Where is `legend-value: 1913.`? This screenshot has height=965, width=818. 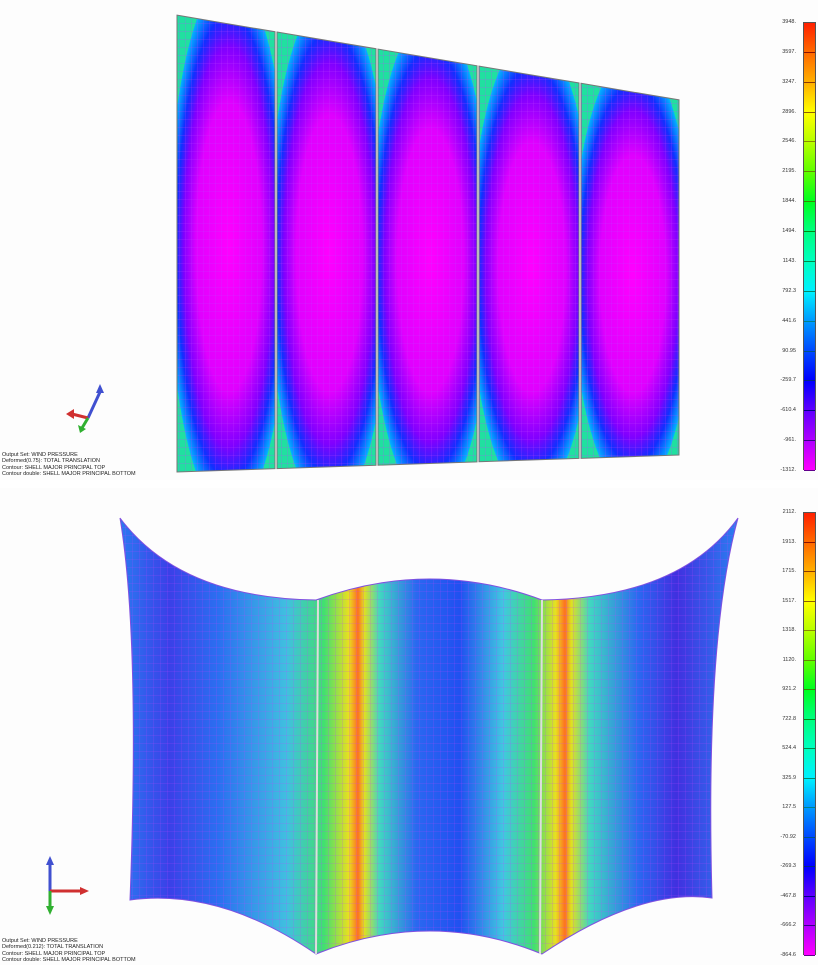 legend-value: 1913. is located at coordinates (789, 541).